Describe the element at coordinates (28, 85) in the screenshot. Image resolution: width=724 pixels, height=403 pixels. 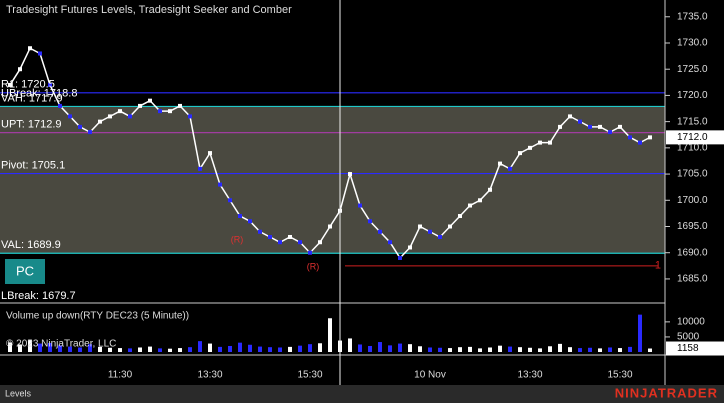
I see `level-label: R1: 1720.5` at that location.